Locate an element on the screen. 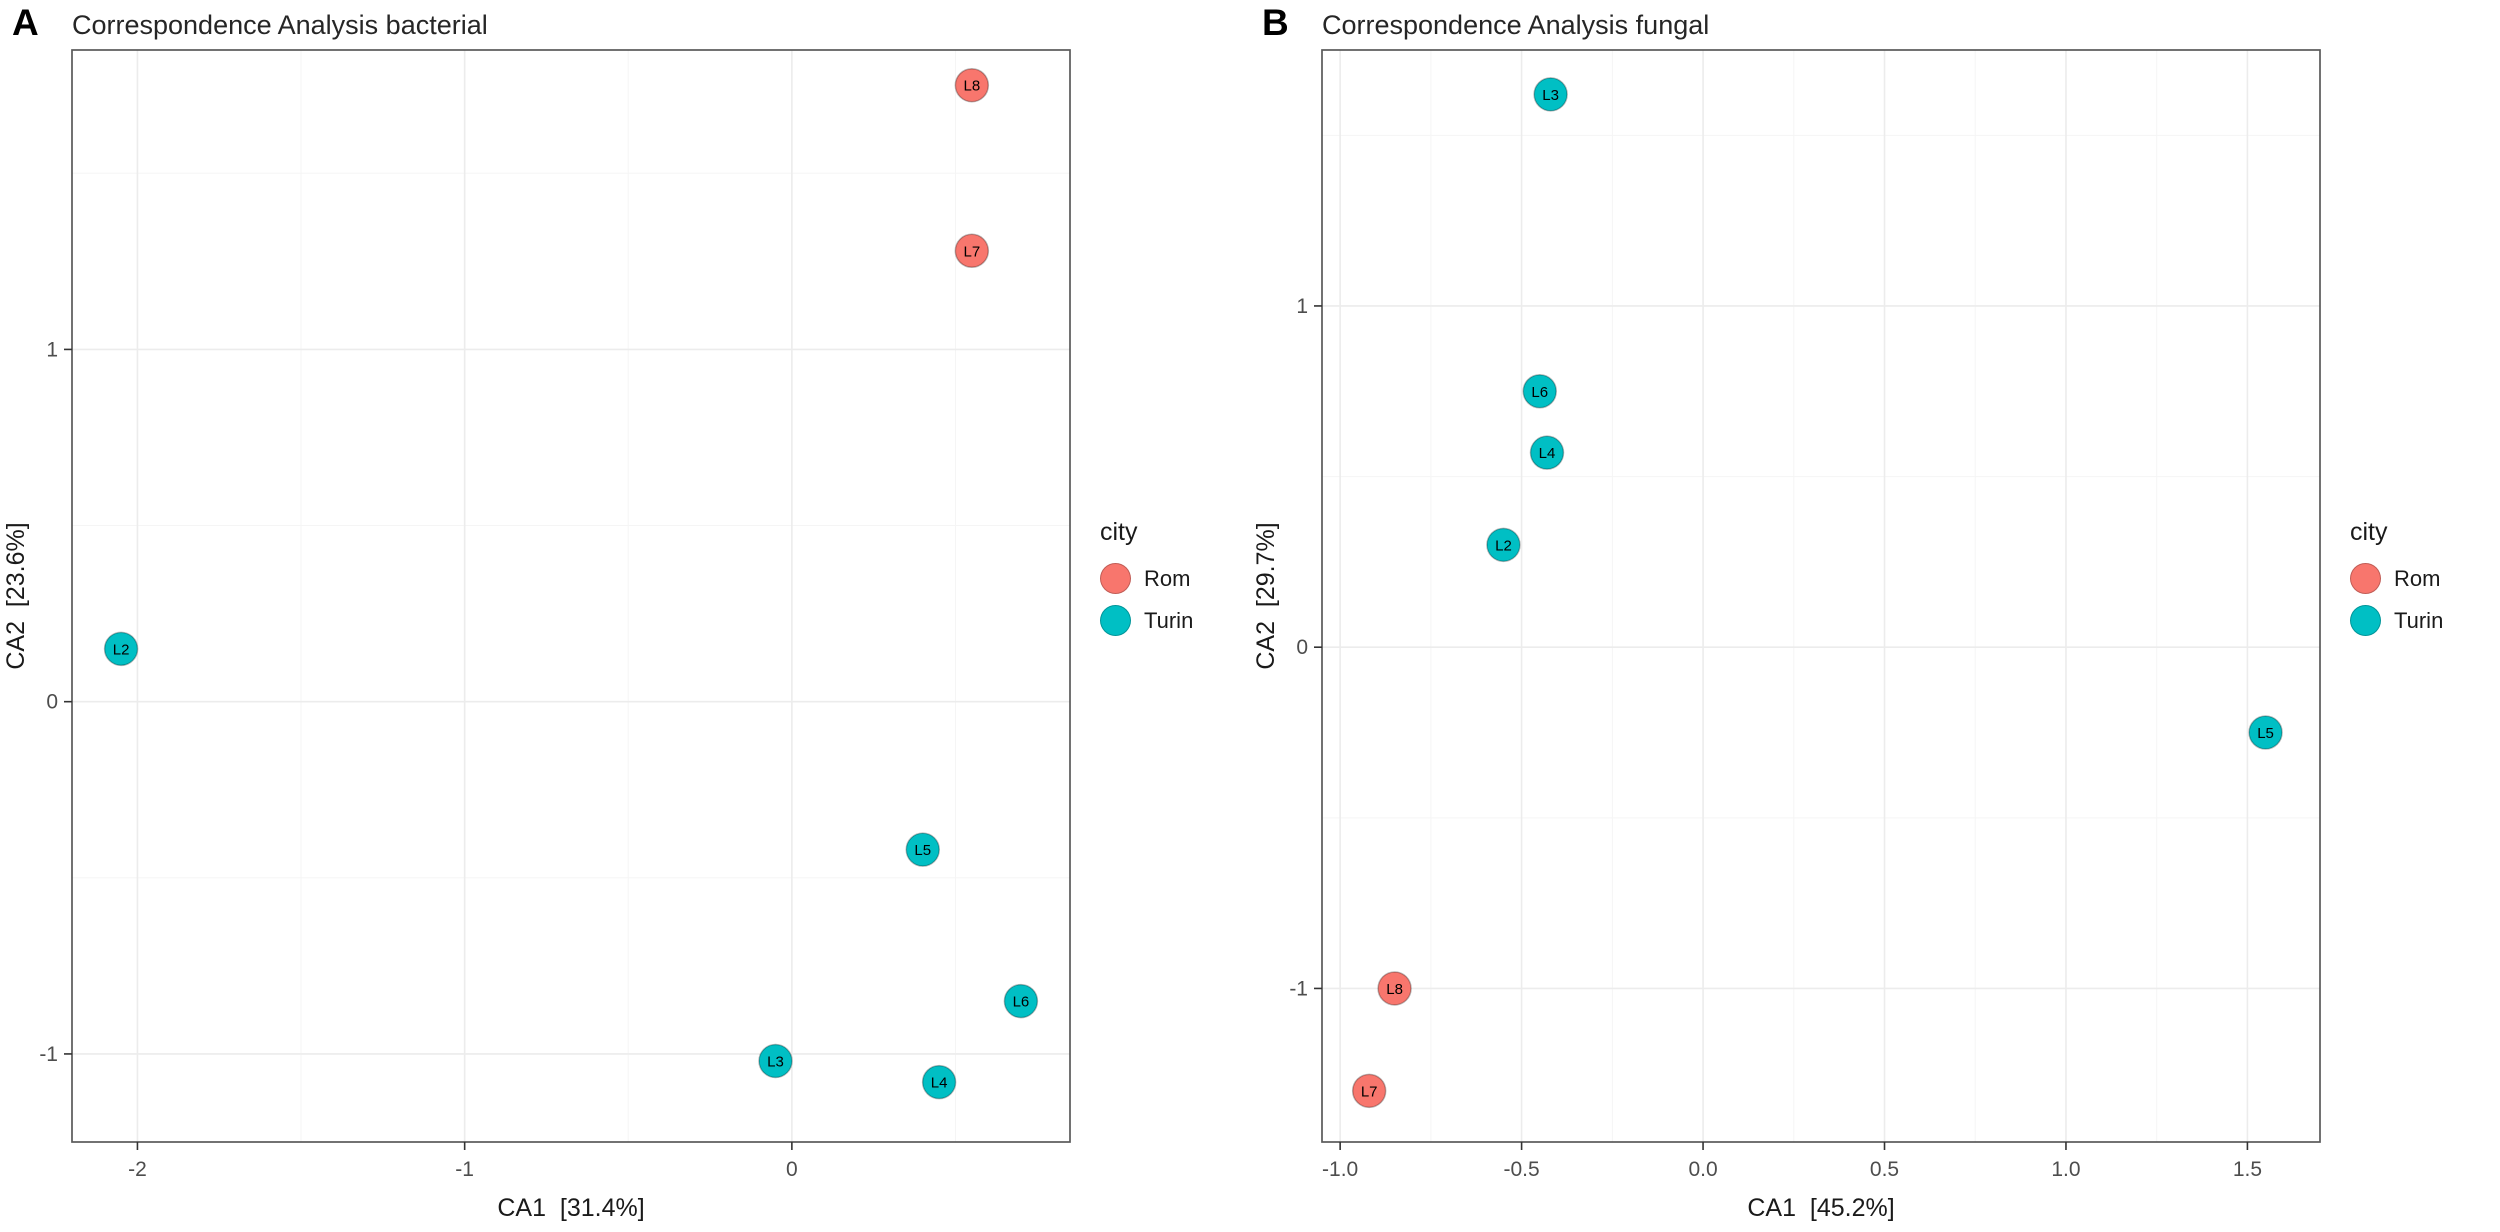  x-tick-label: 1.5 is located at coordinates (2247, 1169).